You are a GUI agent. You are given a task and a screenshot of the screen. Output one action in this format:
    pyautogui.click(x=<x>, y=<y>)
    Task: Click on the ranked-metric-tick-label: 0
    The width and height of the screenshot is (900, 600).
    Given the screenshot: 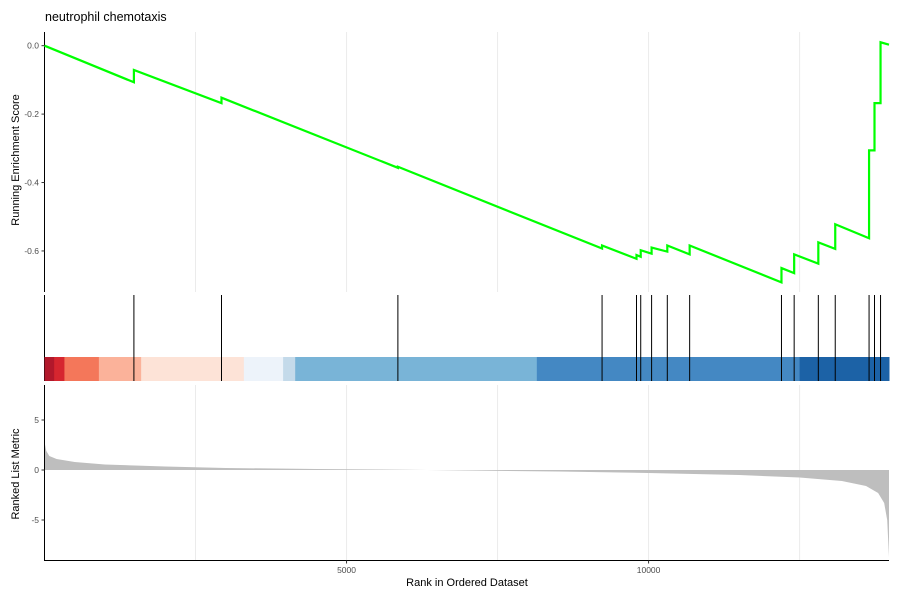 What is the action you would take?
    pyautogui.click(x=36, y=470)
    